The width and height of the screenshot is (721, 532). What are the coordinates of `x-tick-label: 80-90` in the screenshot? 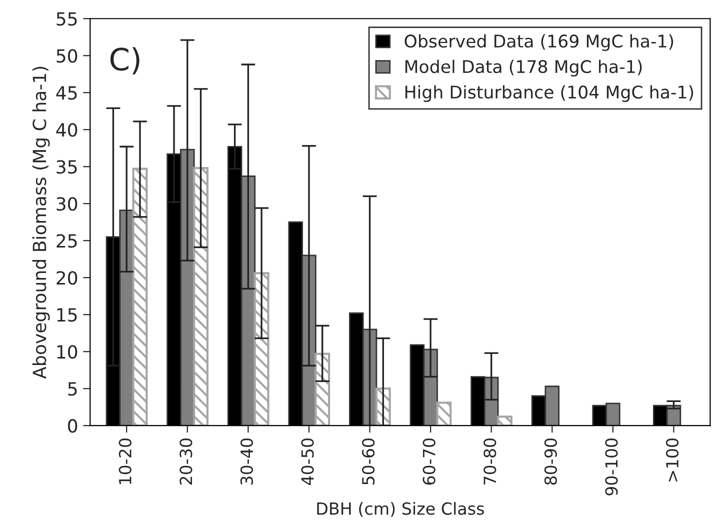 It's located at (550, 461).